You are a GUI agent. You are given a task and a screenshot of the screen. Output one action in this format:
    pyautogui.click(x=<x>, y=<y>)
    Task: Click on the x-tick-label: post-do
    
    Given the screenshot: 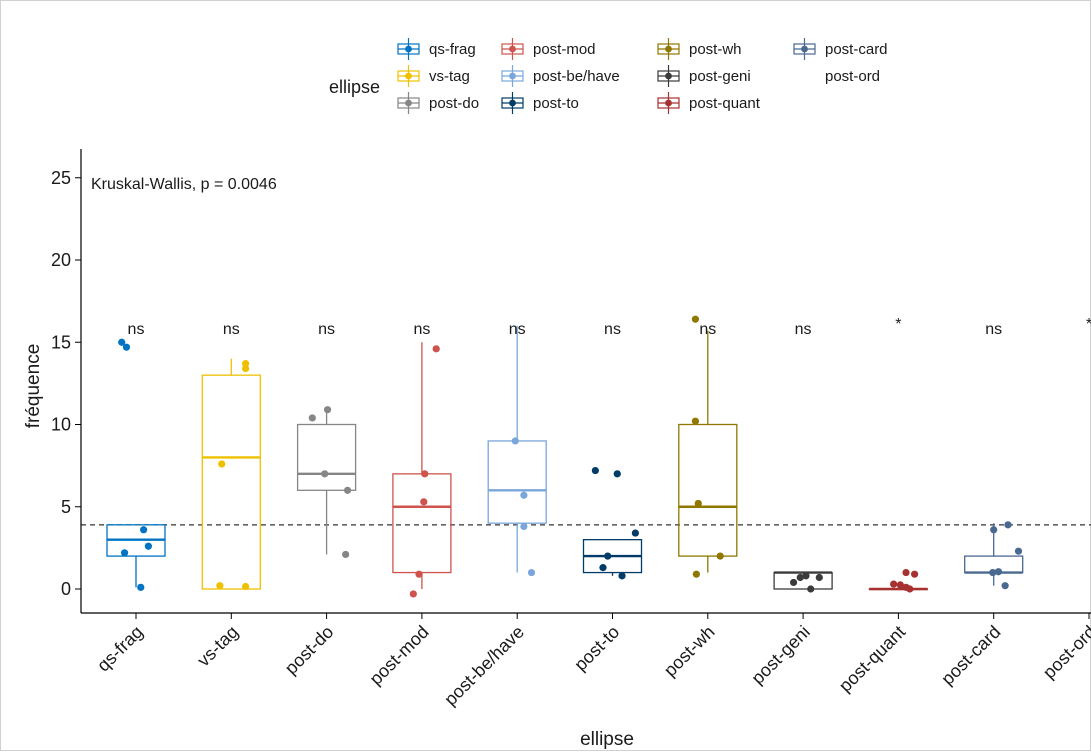 What is the action you would take?
    pyautogui.click(x=309, y=650)
    